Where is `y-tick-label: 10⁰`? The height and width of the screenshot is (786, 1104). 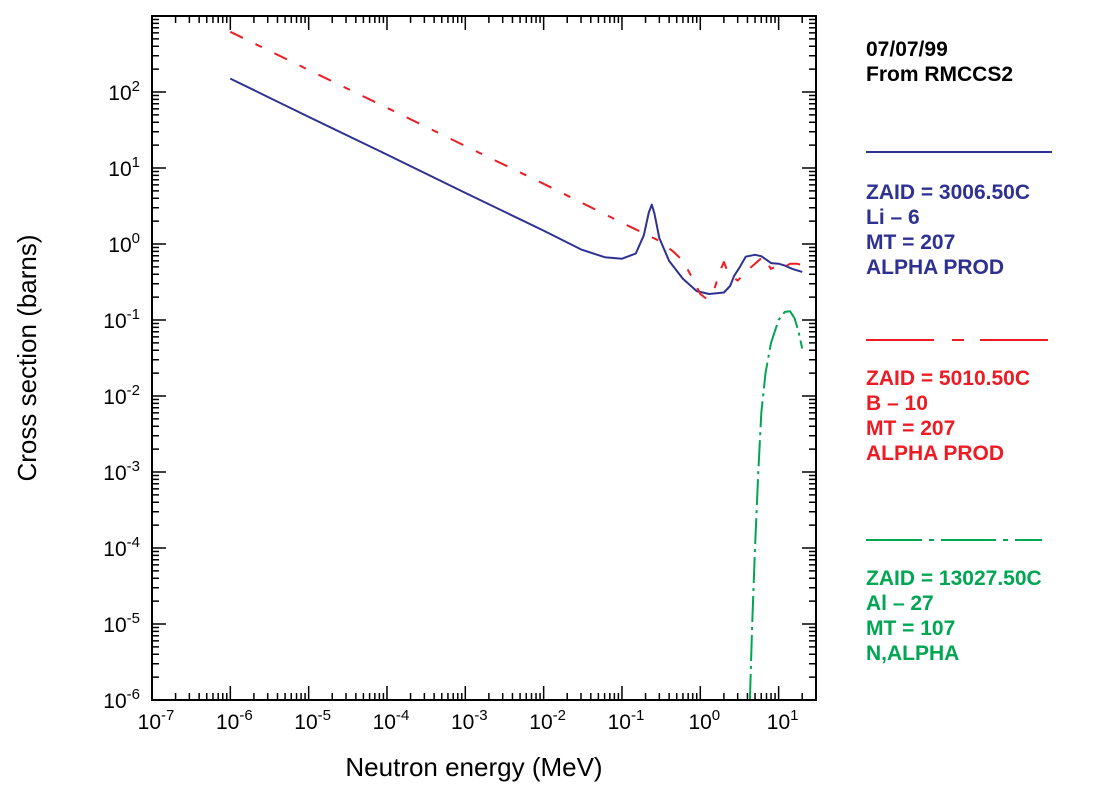 y-tick-label: 10⁰ is located at coordinates (124, 243).